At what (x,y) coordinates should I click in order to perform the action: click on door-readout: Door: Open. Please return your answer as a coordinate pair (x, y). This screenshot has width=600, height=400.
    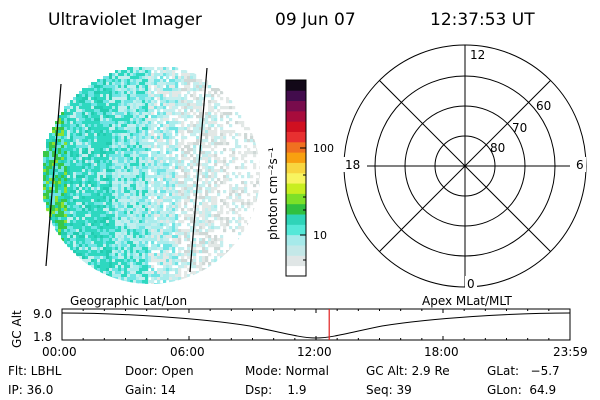
    Looking at the image, I should click on (159, 371).